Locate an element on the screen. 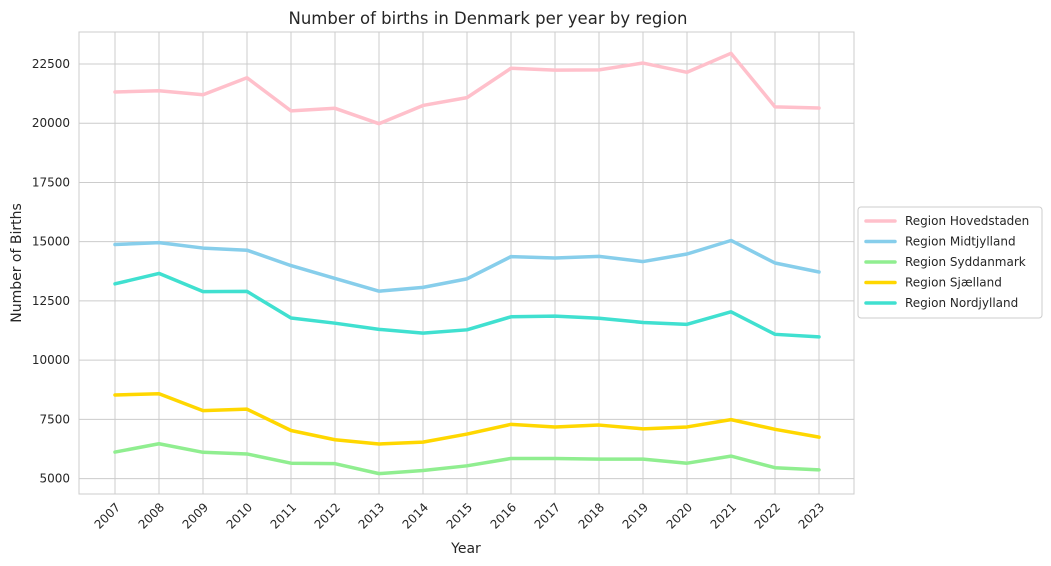 This screenshot has width=1051, height=566. x-tick-label: 2013 is located at coordinates (371, 515).